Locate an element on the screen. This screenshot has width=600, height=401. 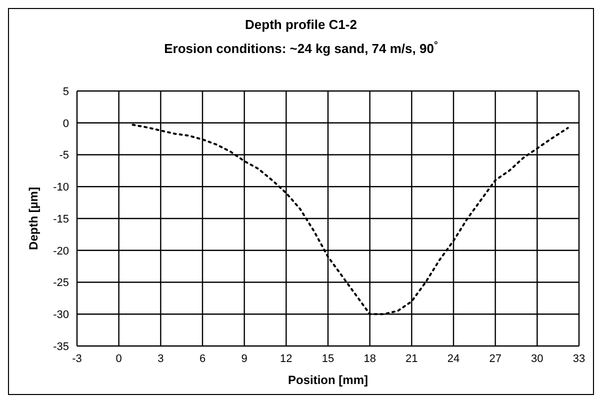
x-tick-label: -3 is located at coordinates (77, 358).